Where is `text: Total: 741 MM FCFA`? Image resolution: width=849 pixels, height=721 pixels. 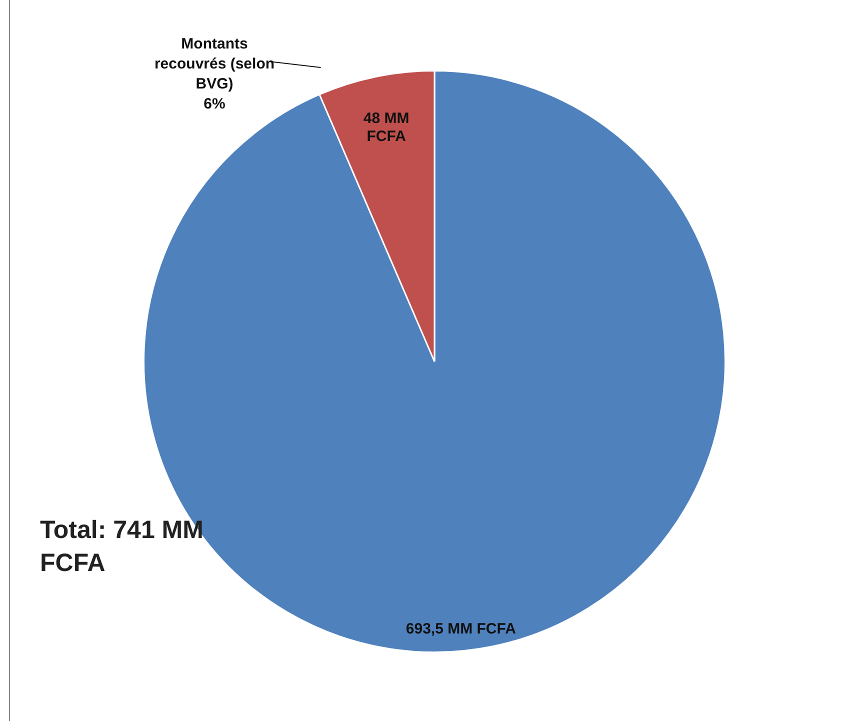 text: Total: 741 MM FCFA is located at coordinates (122, 547).